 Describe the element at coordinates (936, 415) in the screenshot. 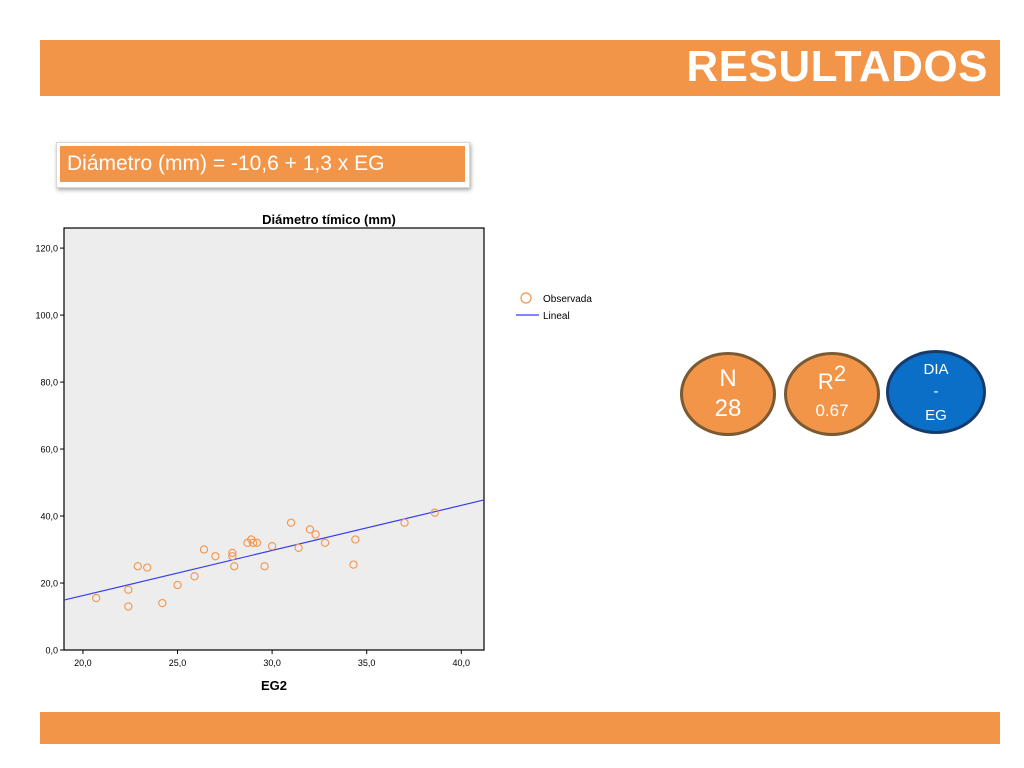

I see `model-line-3: EG` at that location.